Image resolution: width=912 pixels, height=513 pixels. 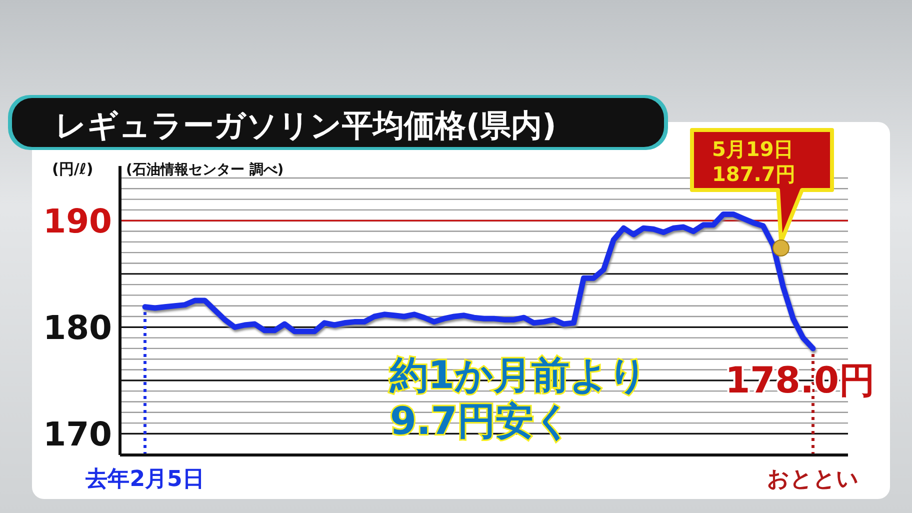 What do you see at coordinates (77, 328) in the screenshot?
I see `y-tick-label: 180` at bounding box center [77, 328].